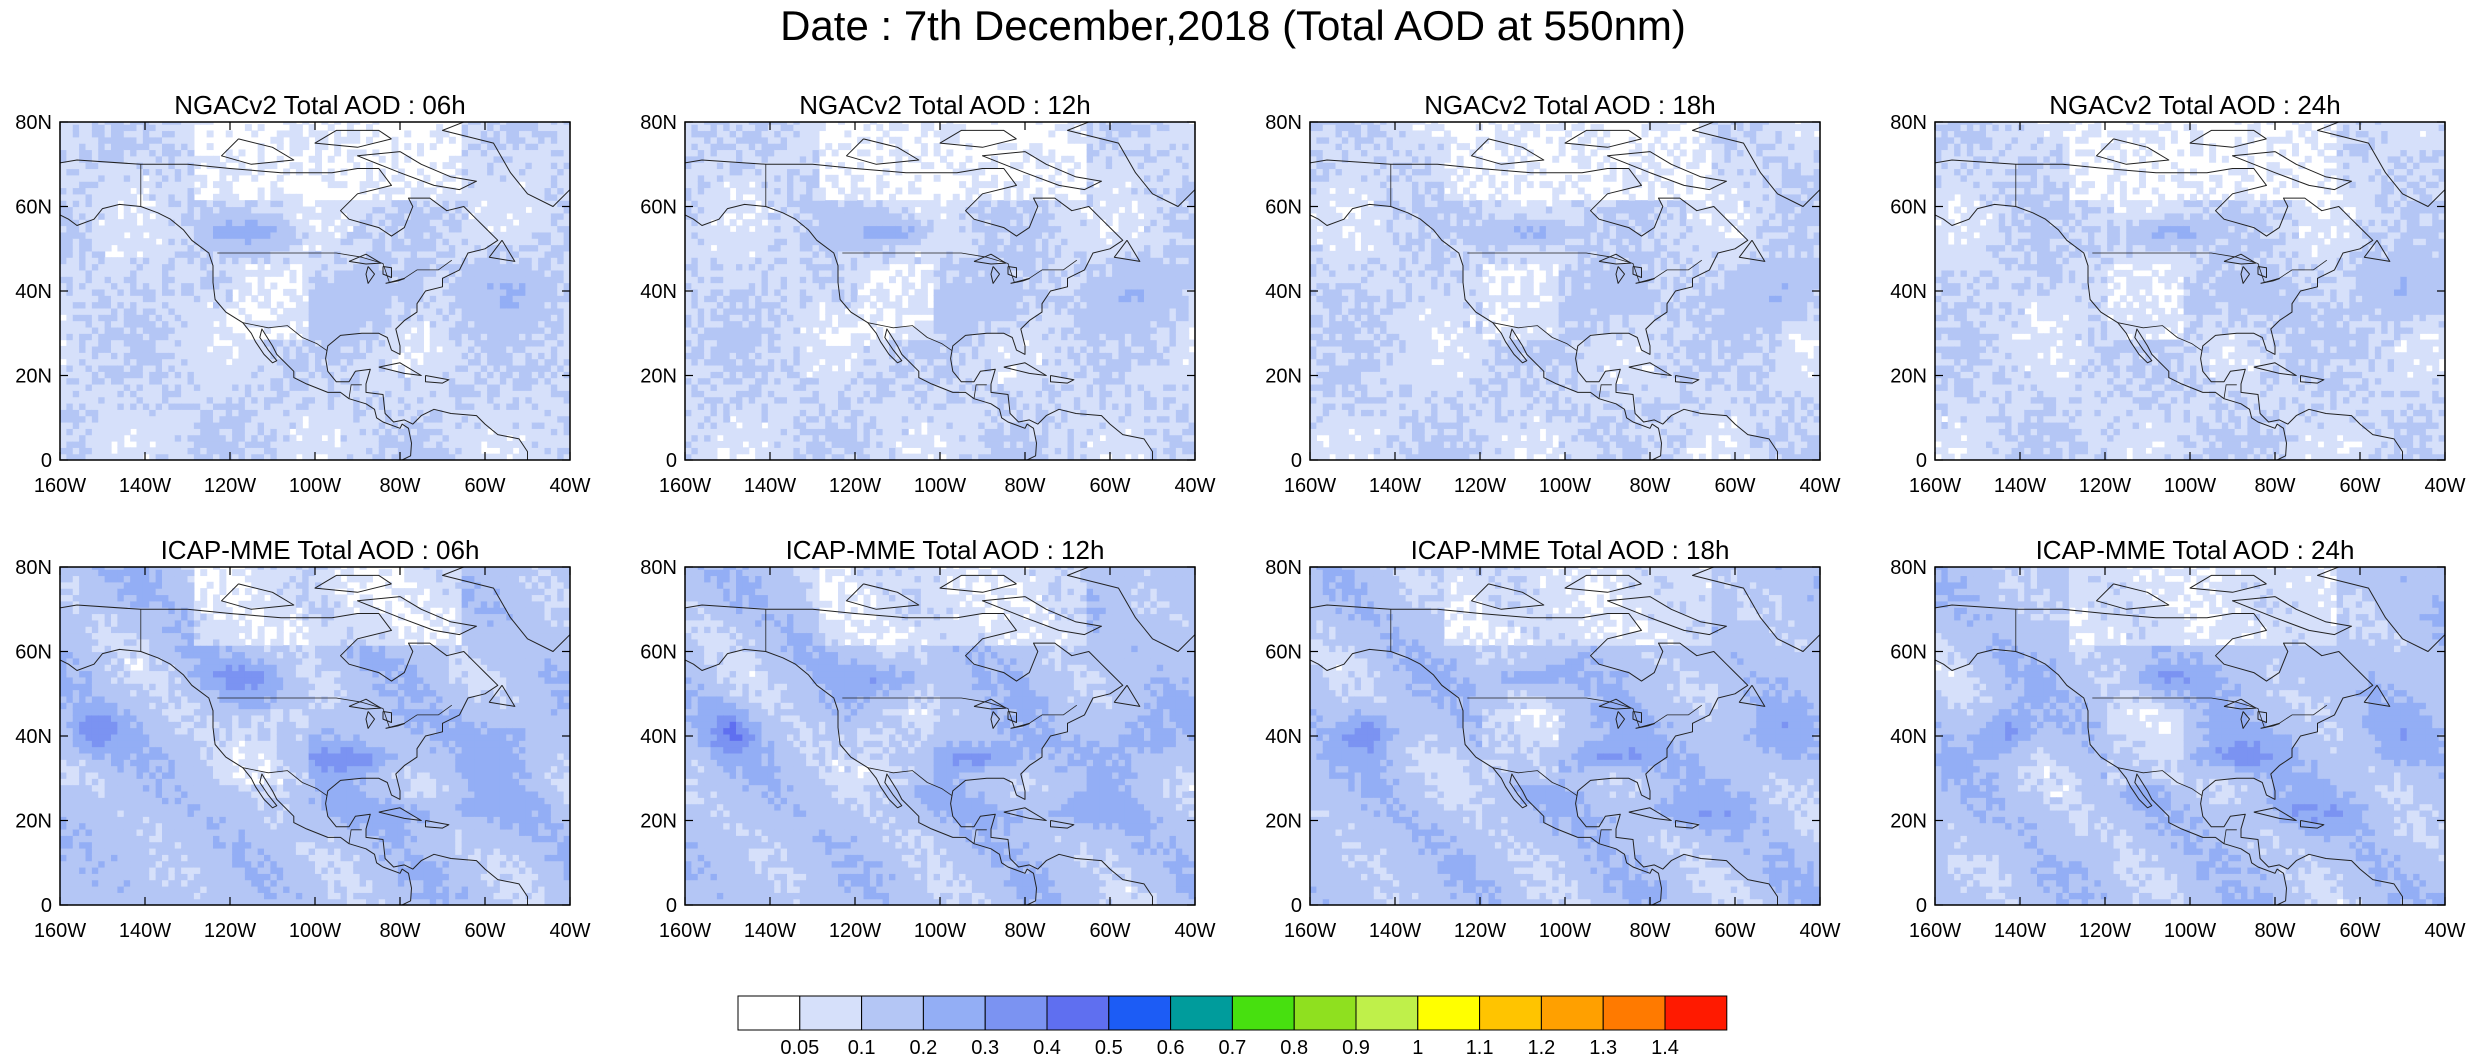 The image size is (2466, 1056). Describe the element at coordinates (945, 105) in the screenshot. I see `panel-title: NGACv2 Total AOD : 12h` at that location.